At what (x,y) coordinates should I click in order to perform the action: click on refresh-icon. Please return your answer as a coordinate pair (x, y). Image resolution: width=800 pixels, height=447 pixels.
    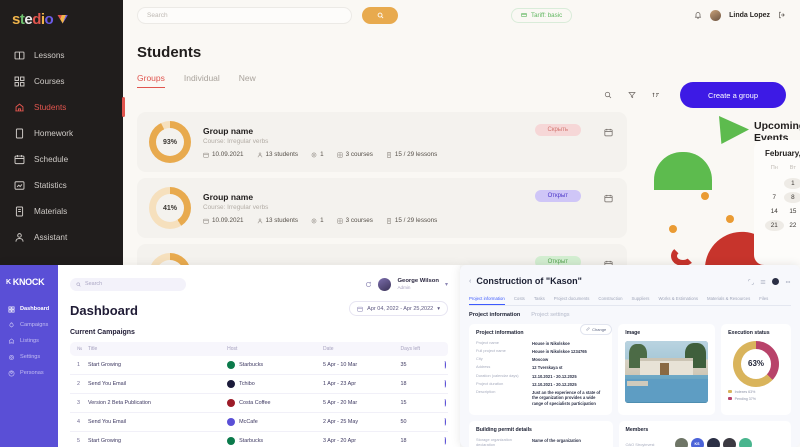
    Looking at the image, I should click on (368, 284).